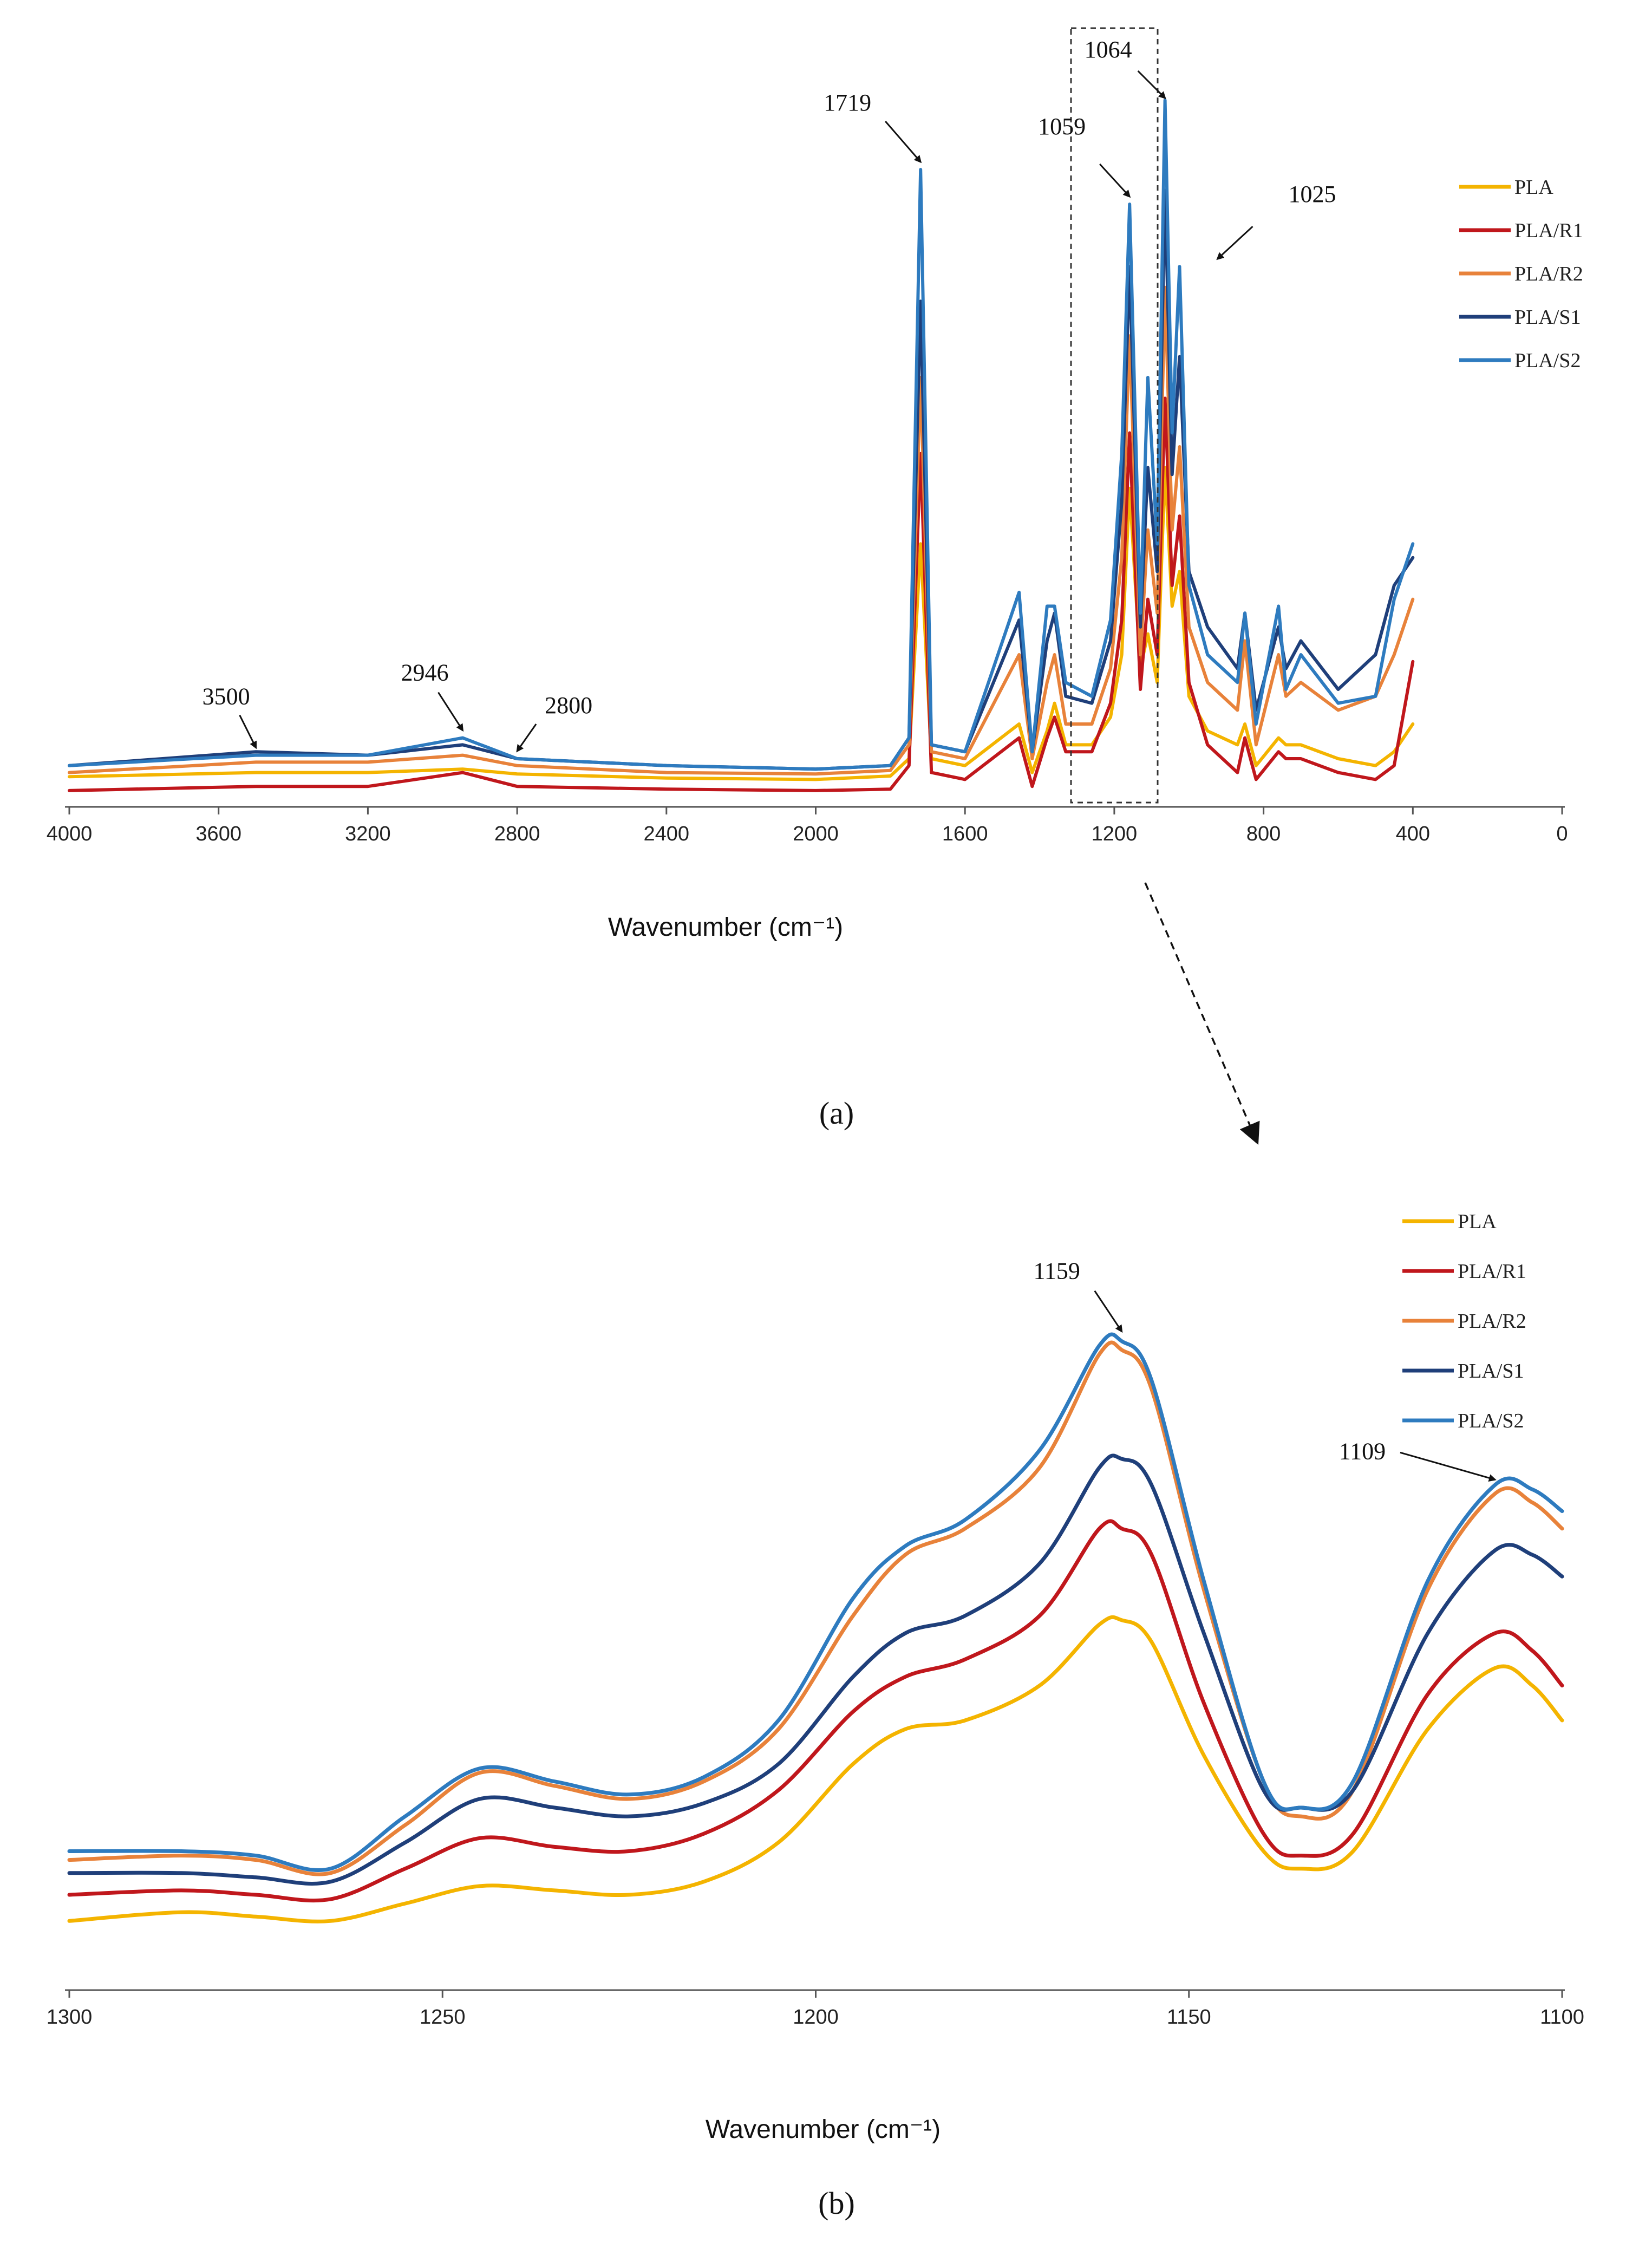 Image resolution: width=1652 pixels, height=2243 pixels. I want to click on a-annotation-3500: 3500, so click(226, 697).